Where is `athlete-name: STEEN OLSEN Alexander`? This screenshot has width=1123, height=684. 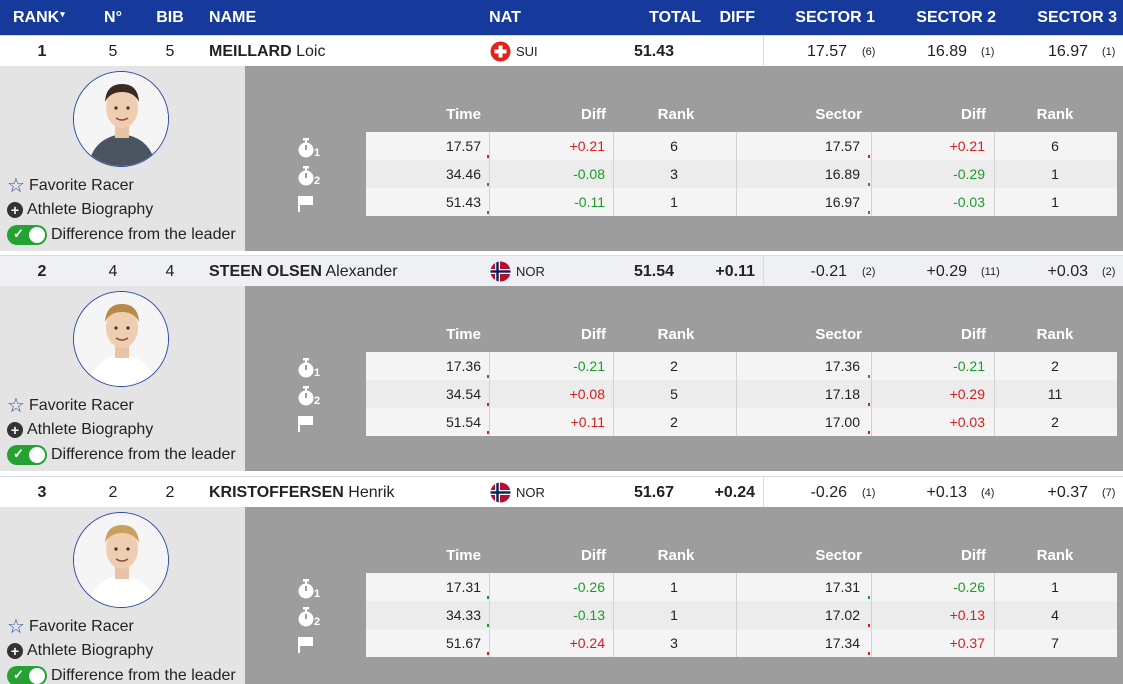
athlete-name: STEEN OLSEN Alexander is located at coordinates (303, 272).